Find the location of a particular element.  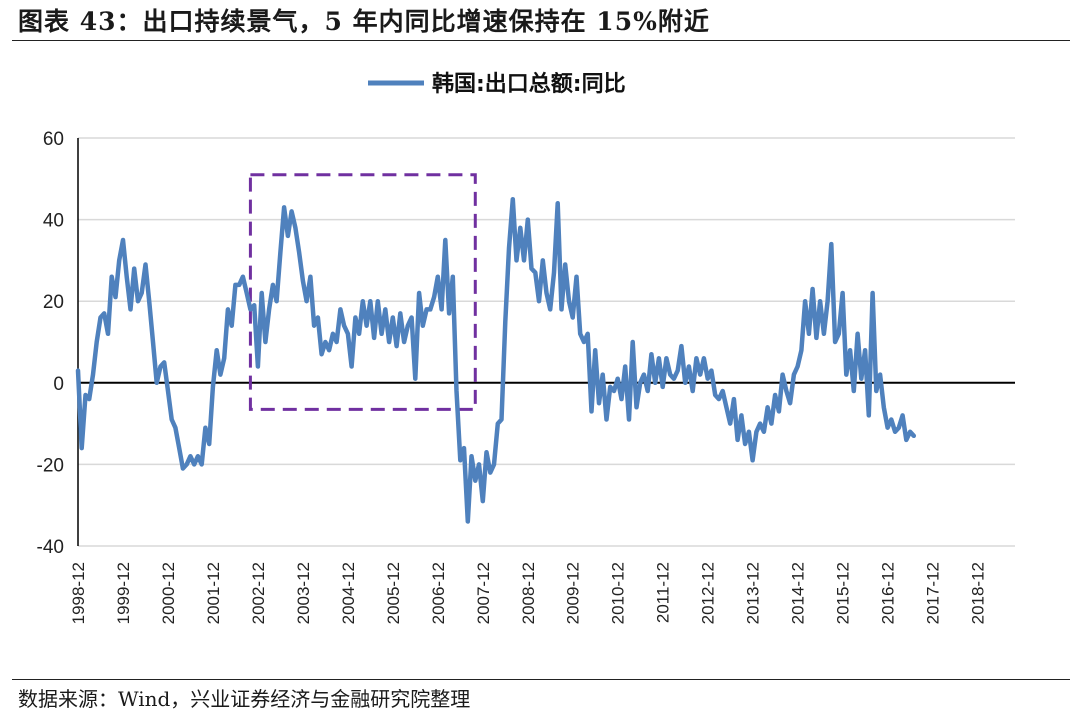

highlight-box is located at coordinates (362, 292).